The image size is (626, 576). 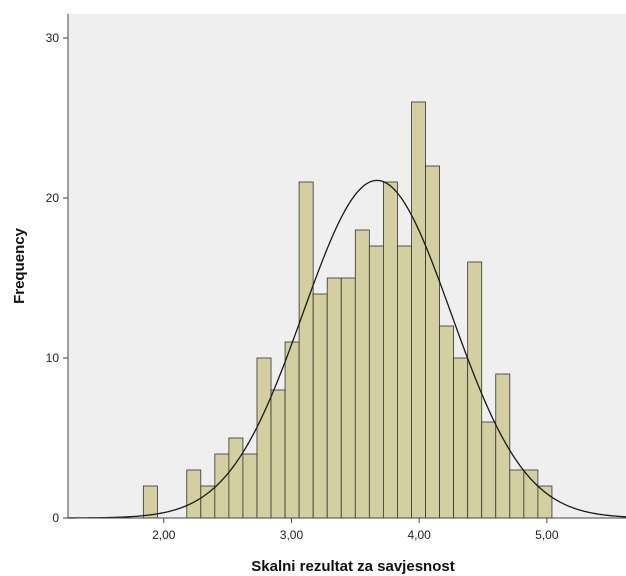 What do you see at coordinates (164, 535) in the screenshot?
I see `x-tick-label: 2,00` at bounding box center [164, 535].